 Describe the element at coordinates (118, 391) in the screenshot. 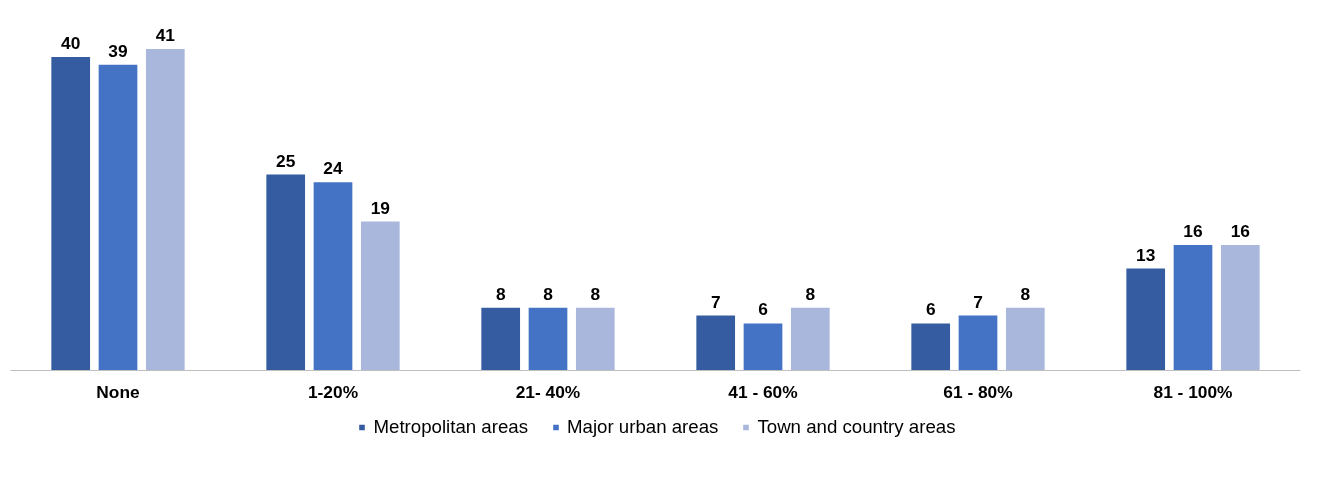

I see `x-tick-label: None` at that location.